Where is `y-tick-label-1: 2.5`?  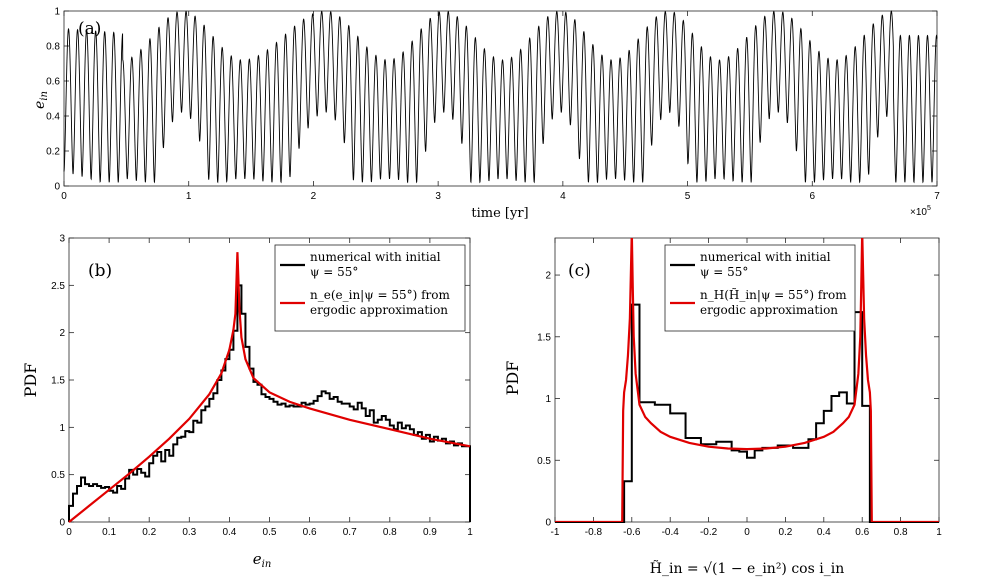
y-tick-label-1: 2.5 is located at coordinates (58, 286).